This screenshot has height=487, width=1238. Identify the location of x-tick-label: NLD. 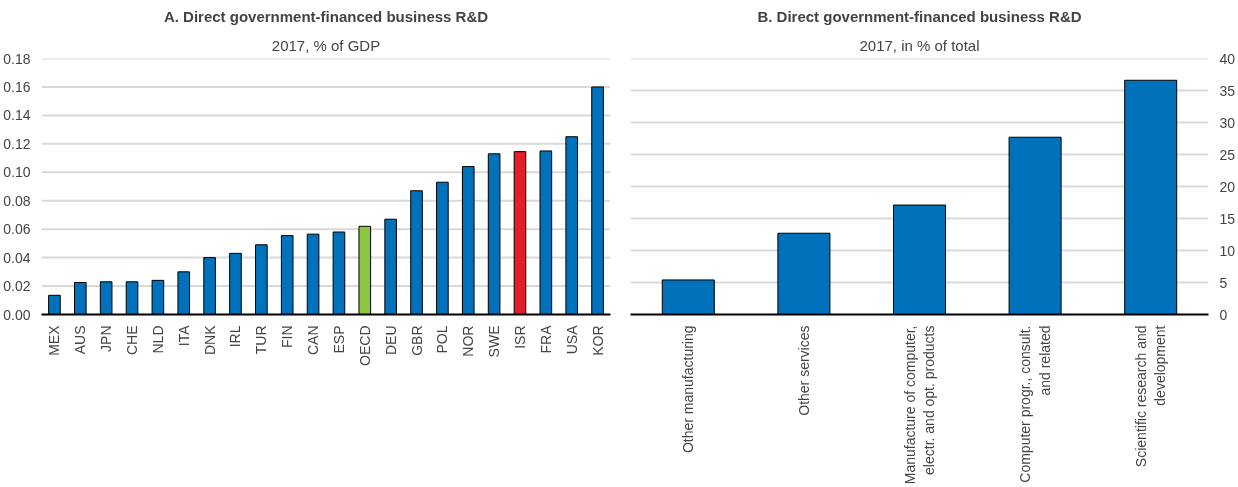
(157, 339).